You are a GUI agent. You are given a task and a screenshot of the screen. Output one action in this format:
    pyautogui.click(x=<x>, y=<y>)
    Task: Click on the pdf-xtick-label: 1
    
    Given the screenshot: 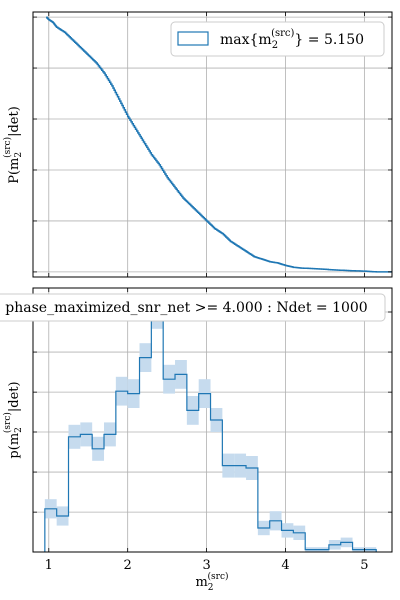 What is the action you would take?
    pyautogui.click(x=49, y=565)
    